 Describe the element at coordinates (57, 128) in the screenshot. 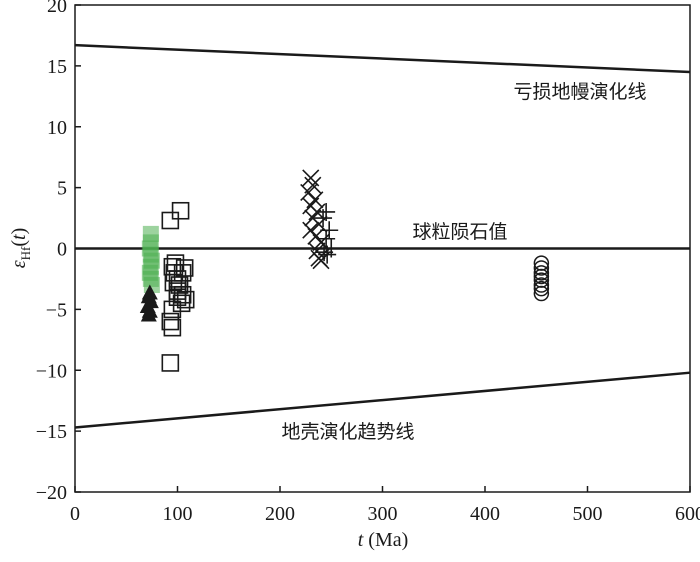

I see `y-tick-label: 10` at that location.